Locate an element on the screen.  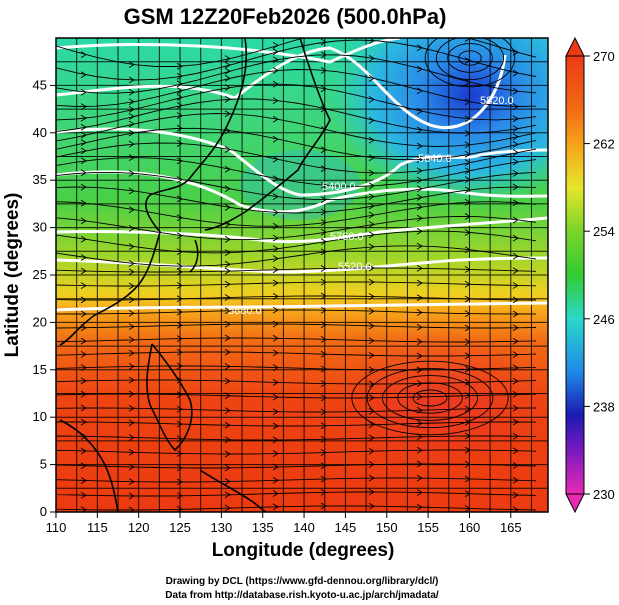
contour-label-5640: 5640.0 is located at coordinates (435, 159).